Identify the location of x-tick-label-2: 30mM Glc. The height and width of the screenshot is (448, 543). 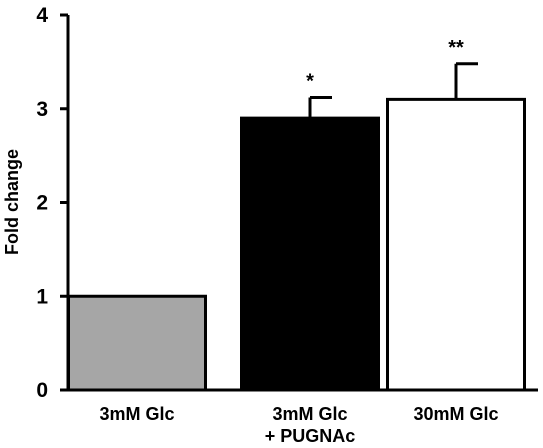
(455, 414).